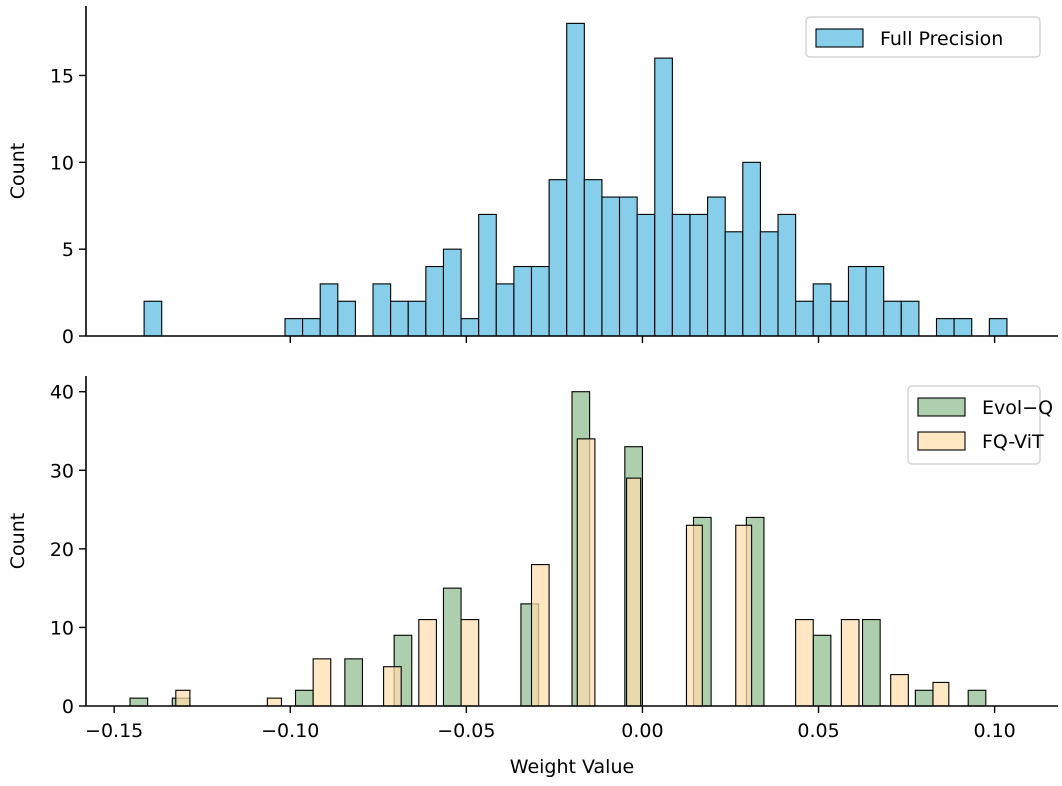 This screenshot has height=786, width=1062. I want to click on x-tick-label: −0.05, so click(466, 731).